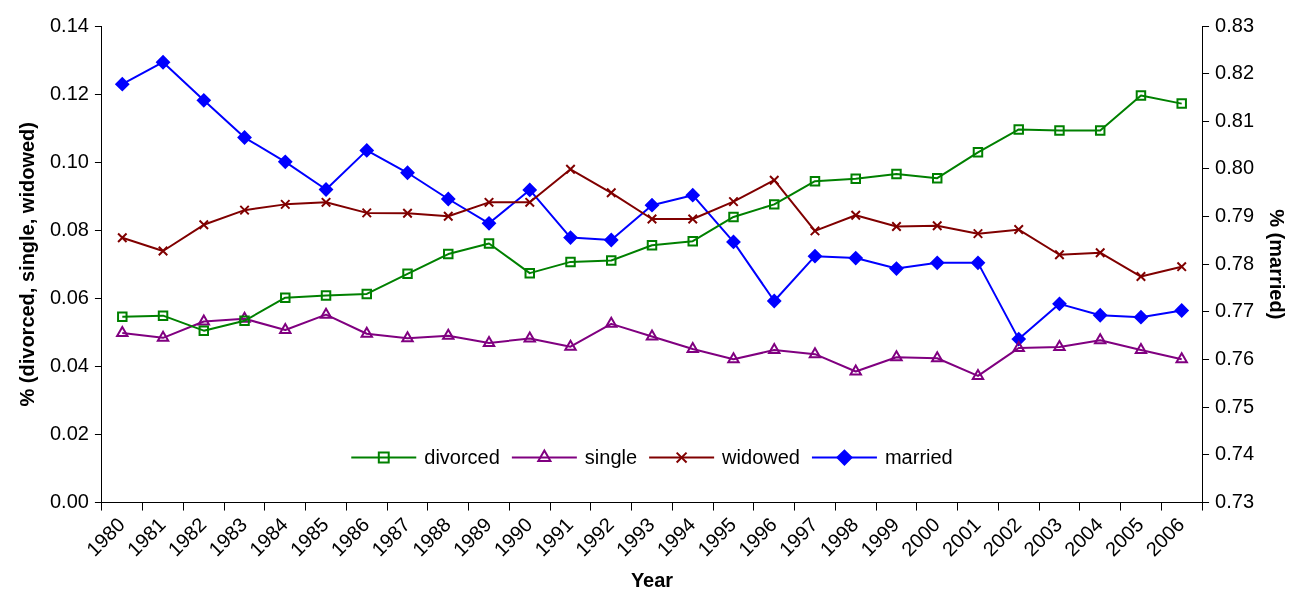 The width and height of the screenshot is (1310, 609). What do you see at coordinates (69, 24) in the screenshot?
I see `y-tick-label: 0.14` at bounding box center [69, 24].